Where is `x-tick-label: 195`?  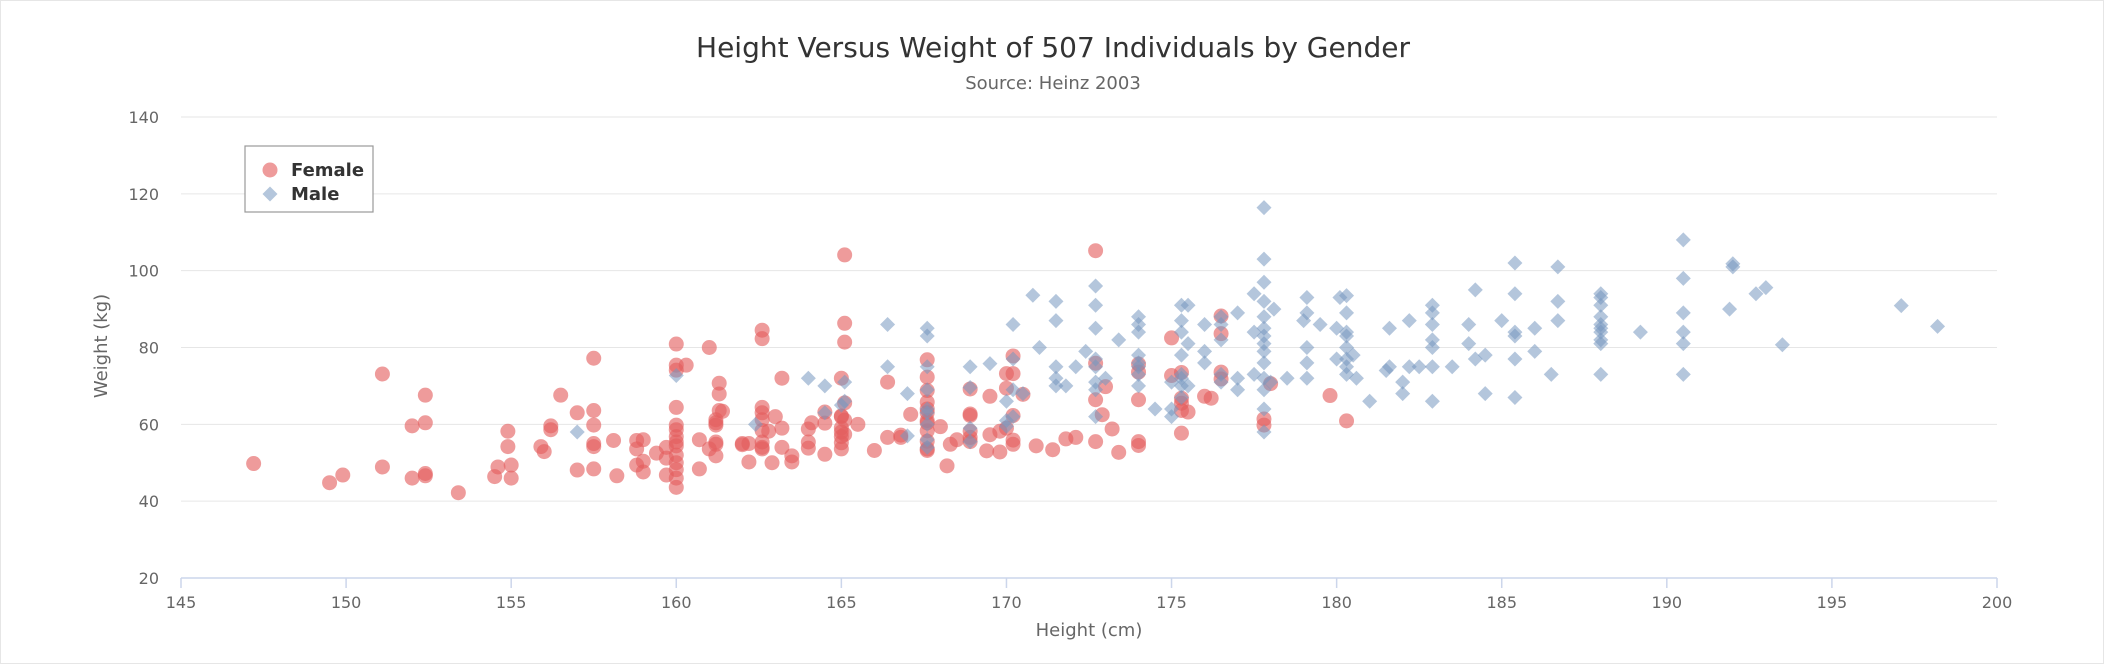 x-tick-label: 195 is located at coordinates (1832, 602).